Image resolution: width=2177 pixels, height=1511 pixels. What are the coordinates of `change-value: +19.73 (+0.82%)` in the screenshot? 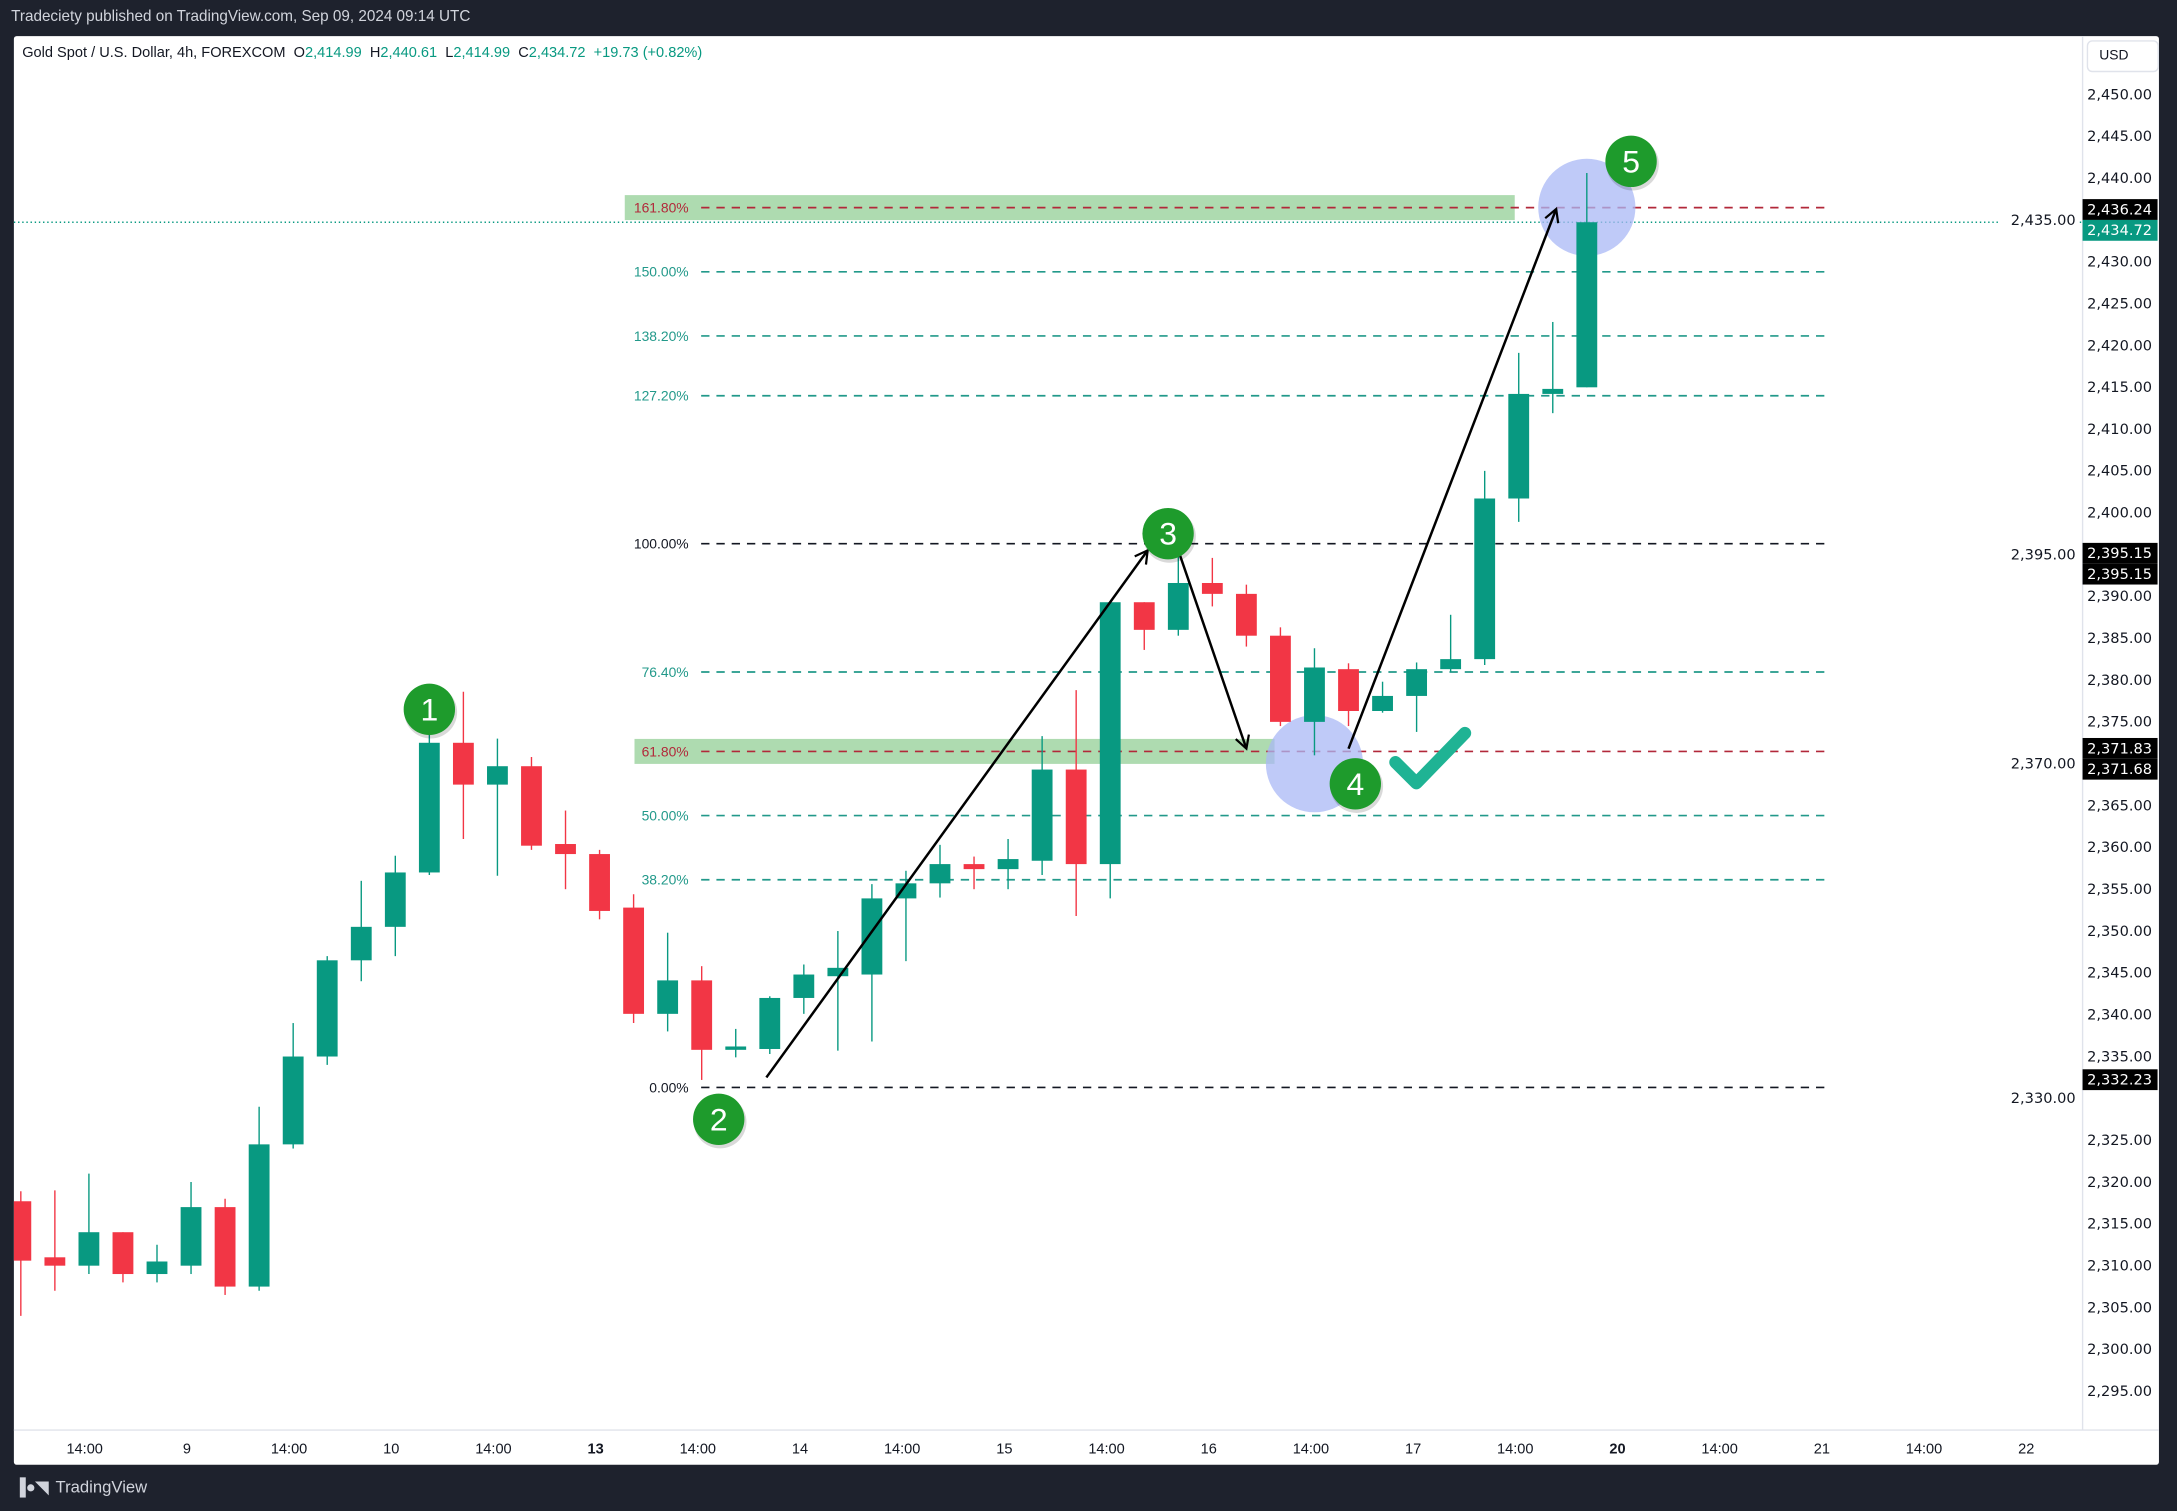 It's located at (648, 53).